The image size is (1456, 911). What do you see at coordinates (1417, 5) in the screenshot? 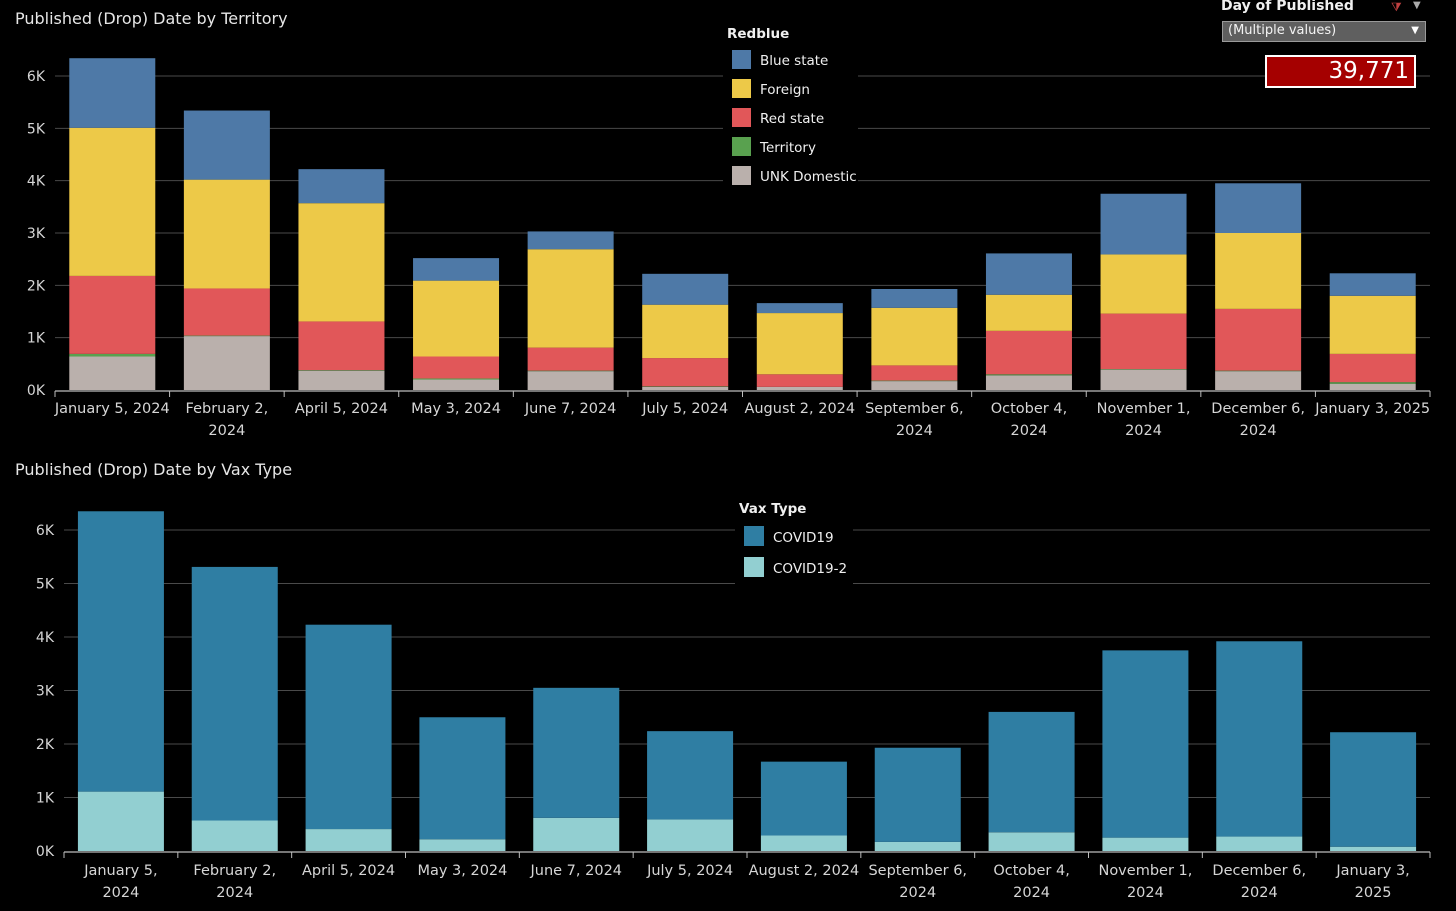
I see `filter-menu-icon: ▼` at bounding box center [1417, 5].